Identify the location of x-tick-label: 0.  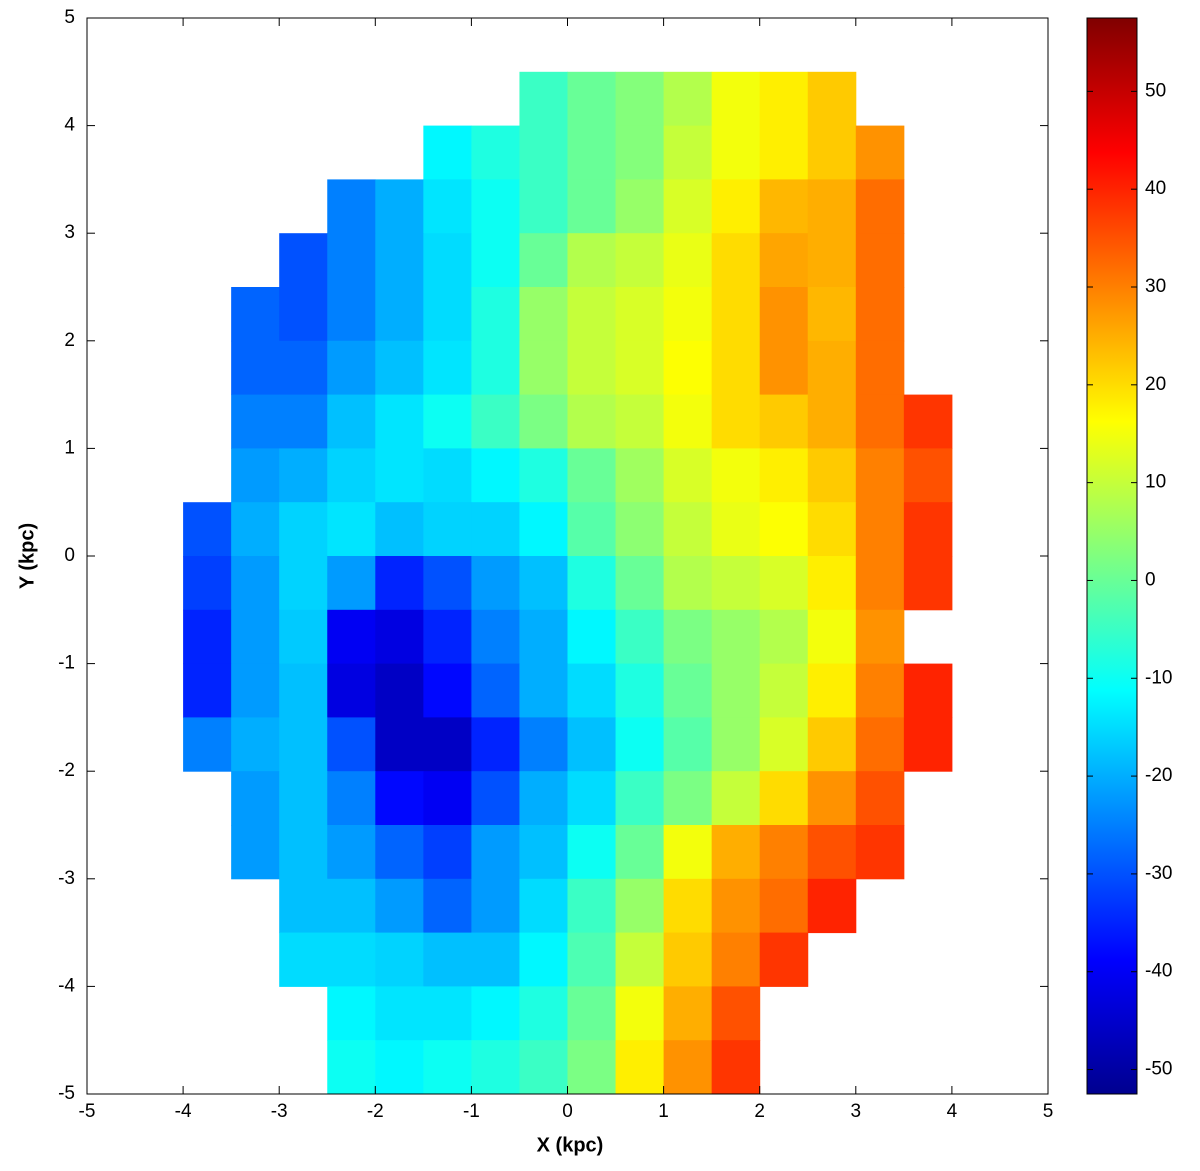
(567, 1111).